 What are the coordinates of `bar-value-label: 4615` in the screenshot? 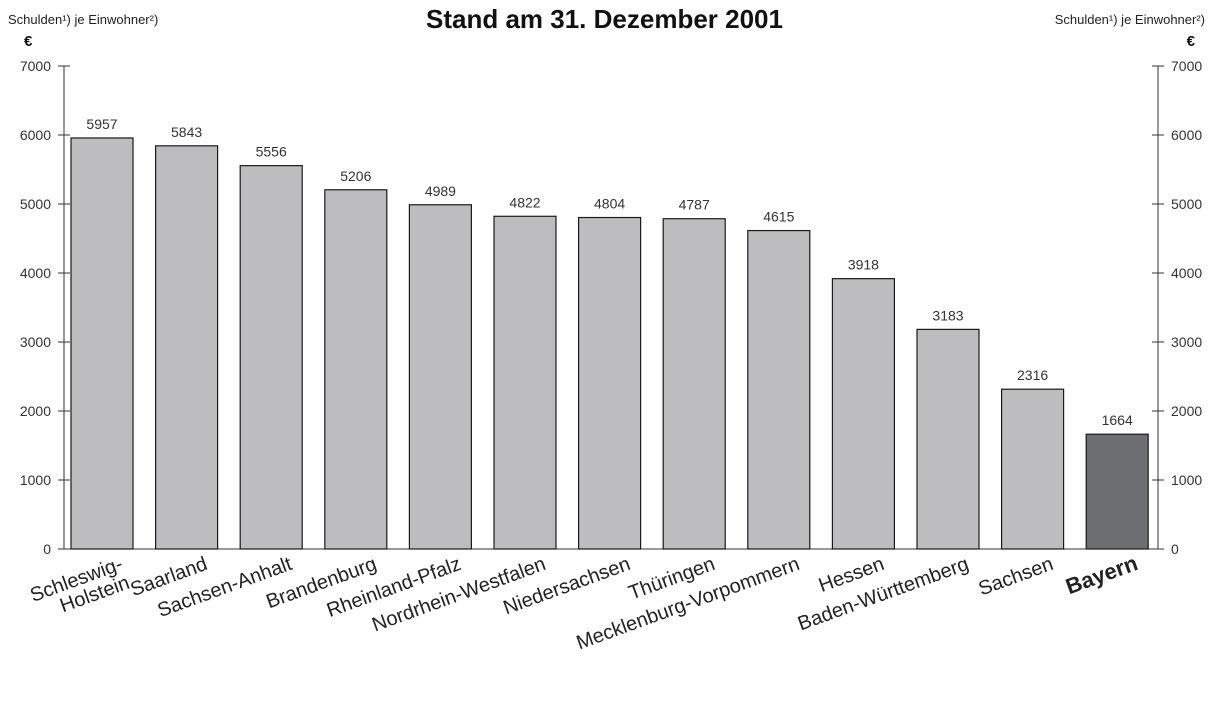 It's located at (778, 217).